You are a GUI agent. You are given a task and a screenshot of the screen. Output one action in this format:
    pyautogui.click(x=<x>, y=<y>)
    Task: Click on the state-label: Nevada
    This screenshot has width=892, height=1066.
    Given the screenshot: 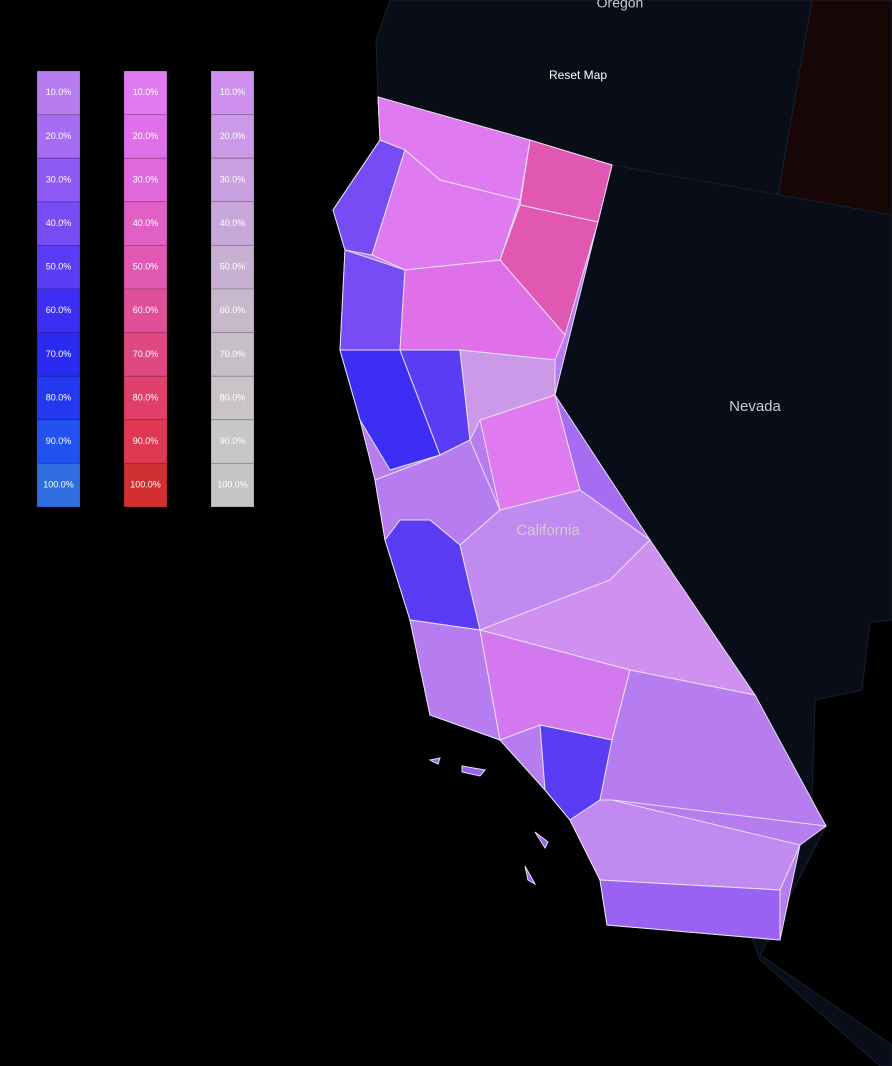 What is the action you would take?
    pyautogui.click(x=755, y=406)
    